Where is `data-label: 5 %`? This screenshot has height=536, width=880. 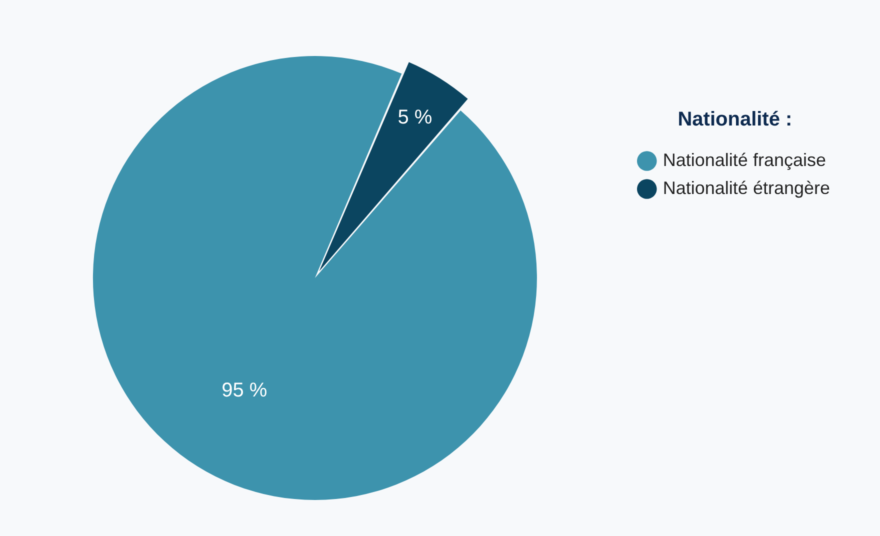 data-label: 5 % is located at coordinates (415, 117).